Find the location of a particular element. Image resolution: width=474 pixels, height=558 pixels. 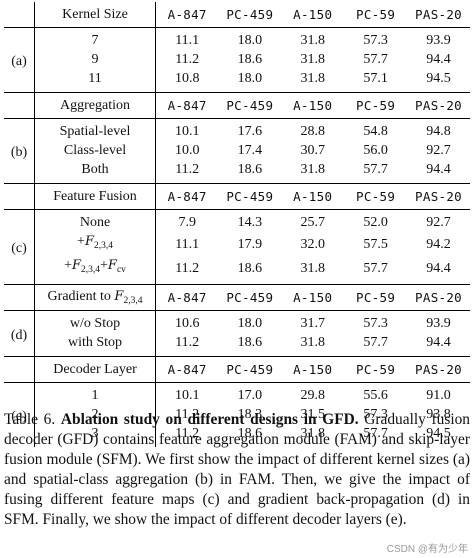

section-label: (a) is located at coordinates (19, 61).